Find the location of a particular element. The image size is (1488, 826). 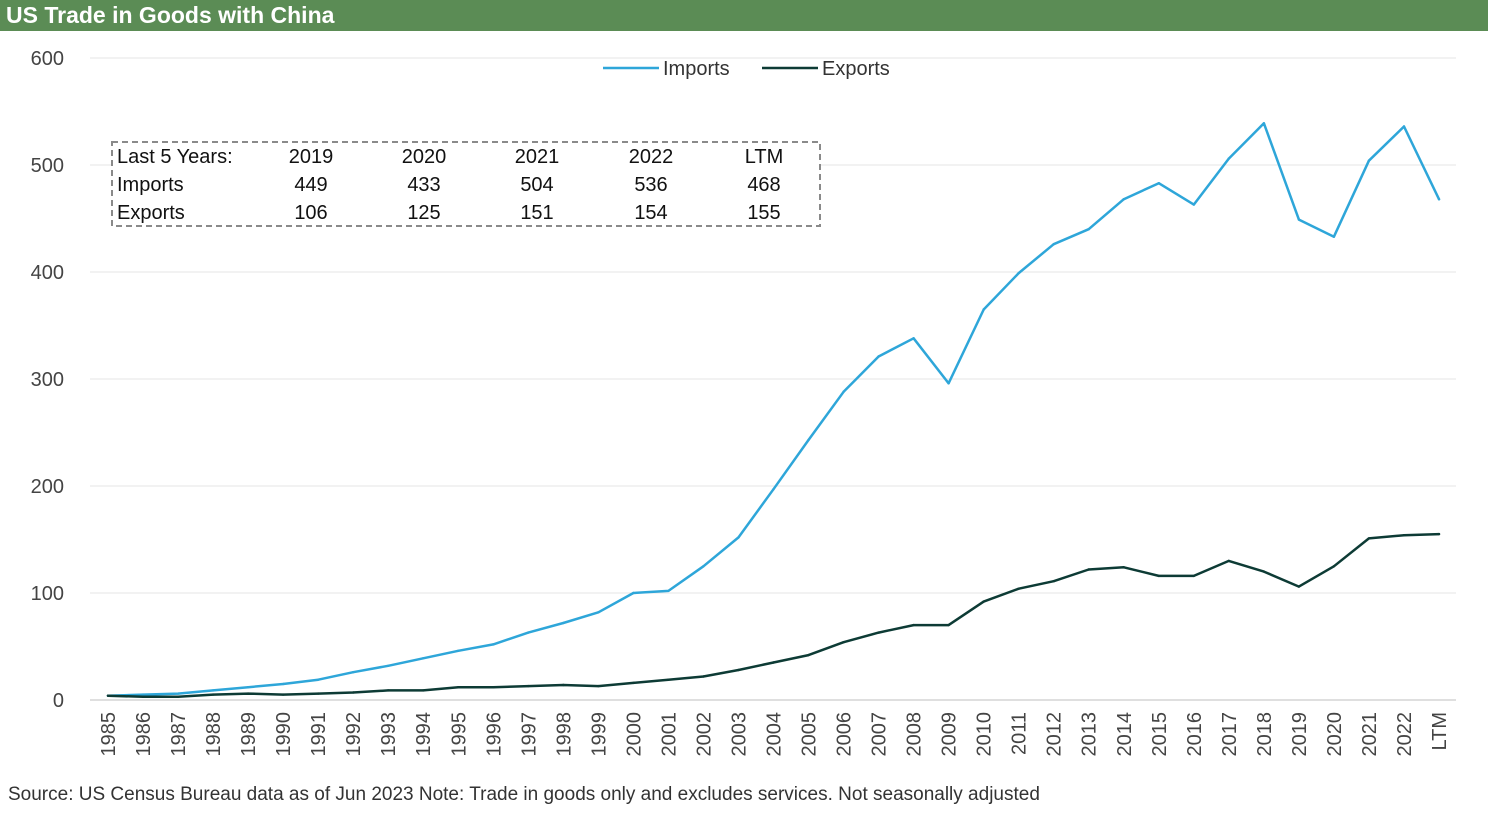

x-tick-label-1996: 1996 is located at coordinates (494, 734).